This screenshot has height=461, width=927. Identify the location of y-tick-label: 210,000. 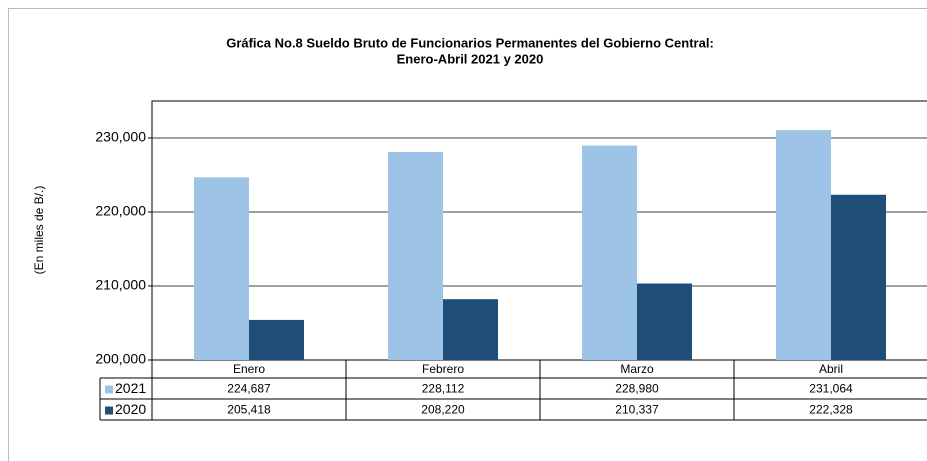
(120, 285).